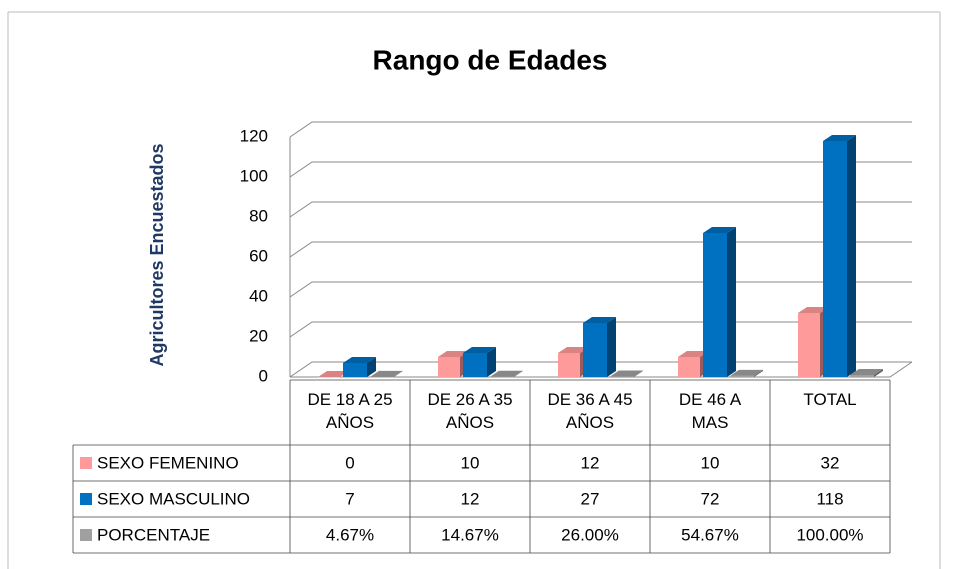 This screenshot has width=955, height=569. I want to click on y-tick-label: 20, so click(258, 335).